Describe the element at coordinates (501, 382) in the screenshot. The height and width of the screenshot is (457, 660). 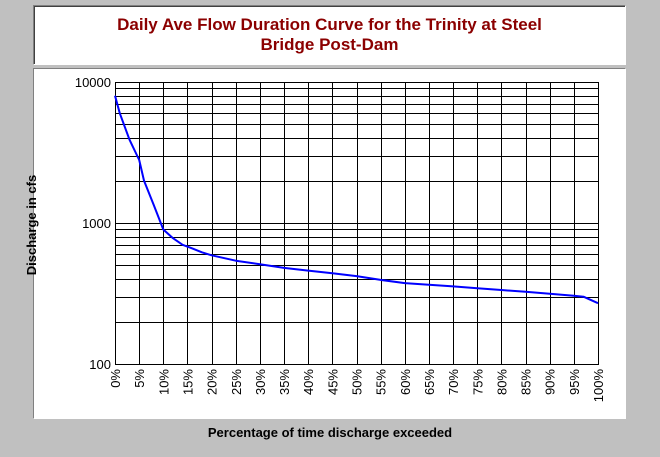
I see `x-tick-label: 80%` at that location.